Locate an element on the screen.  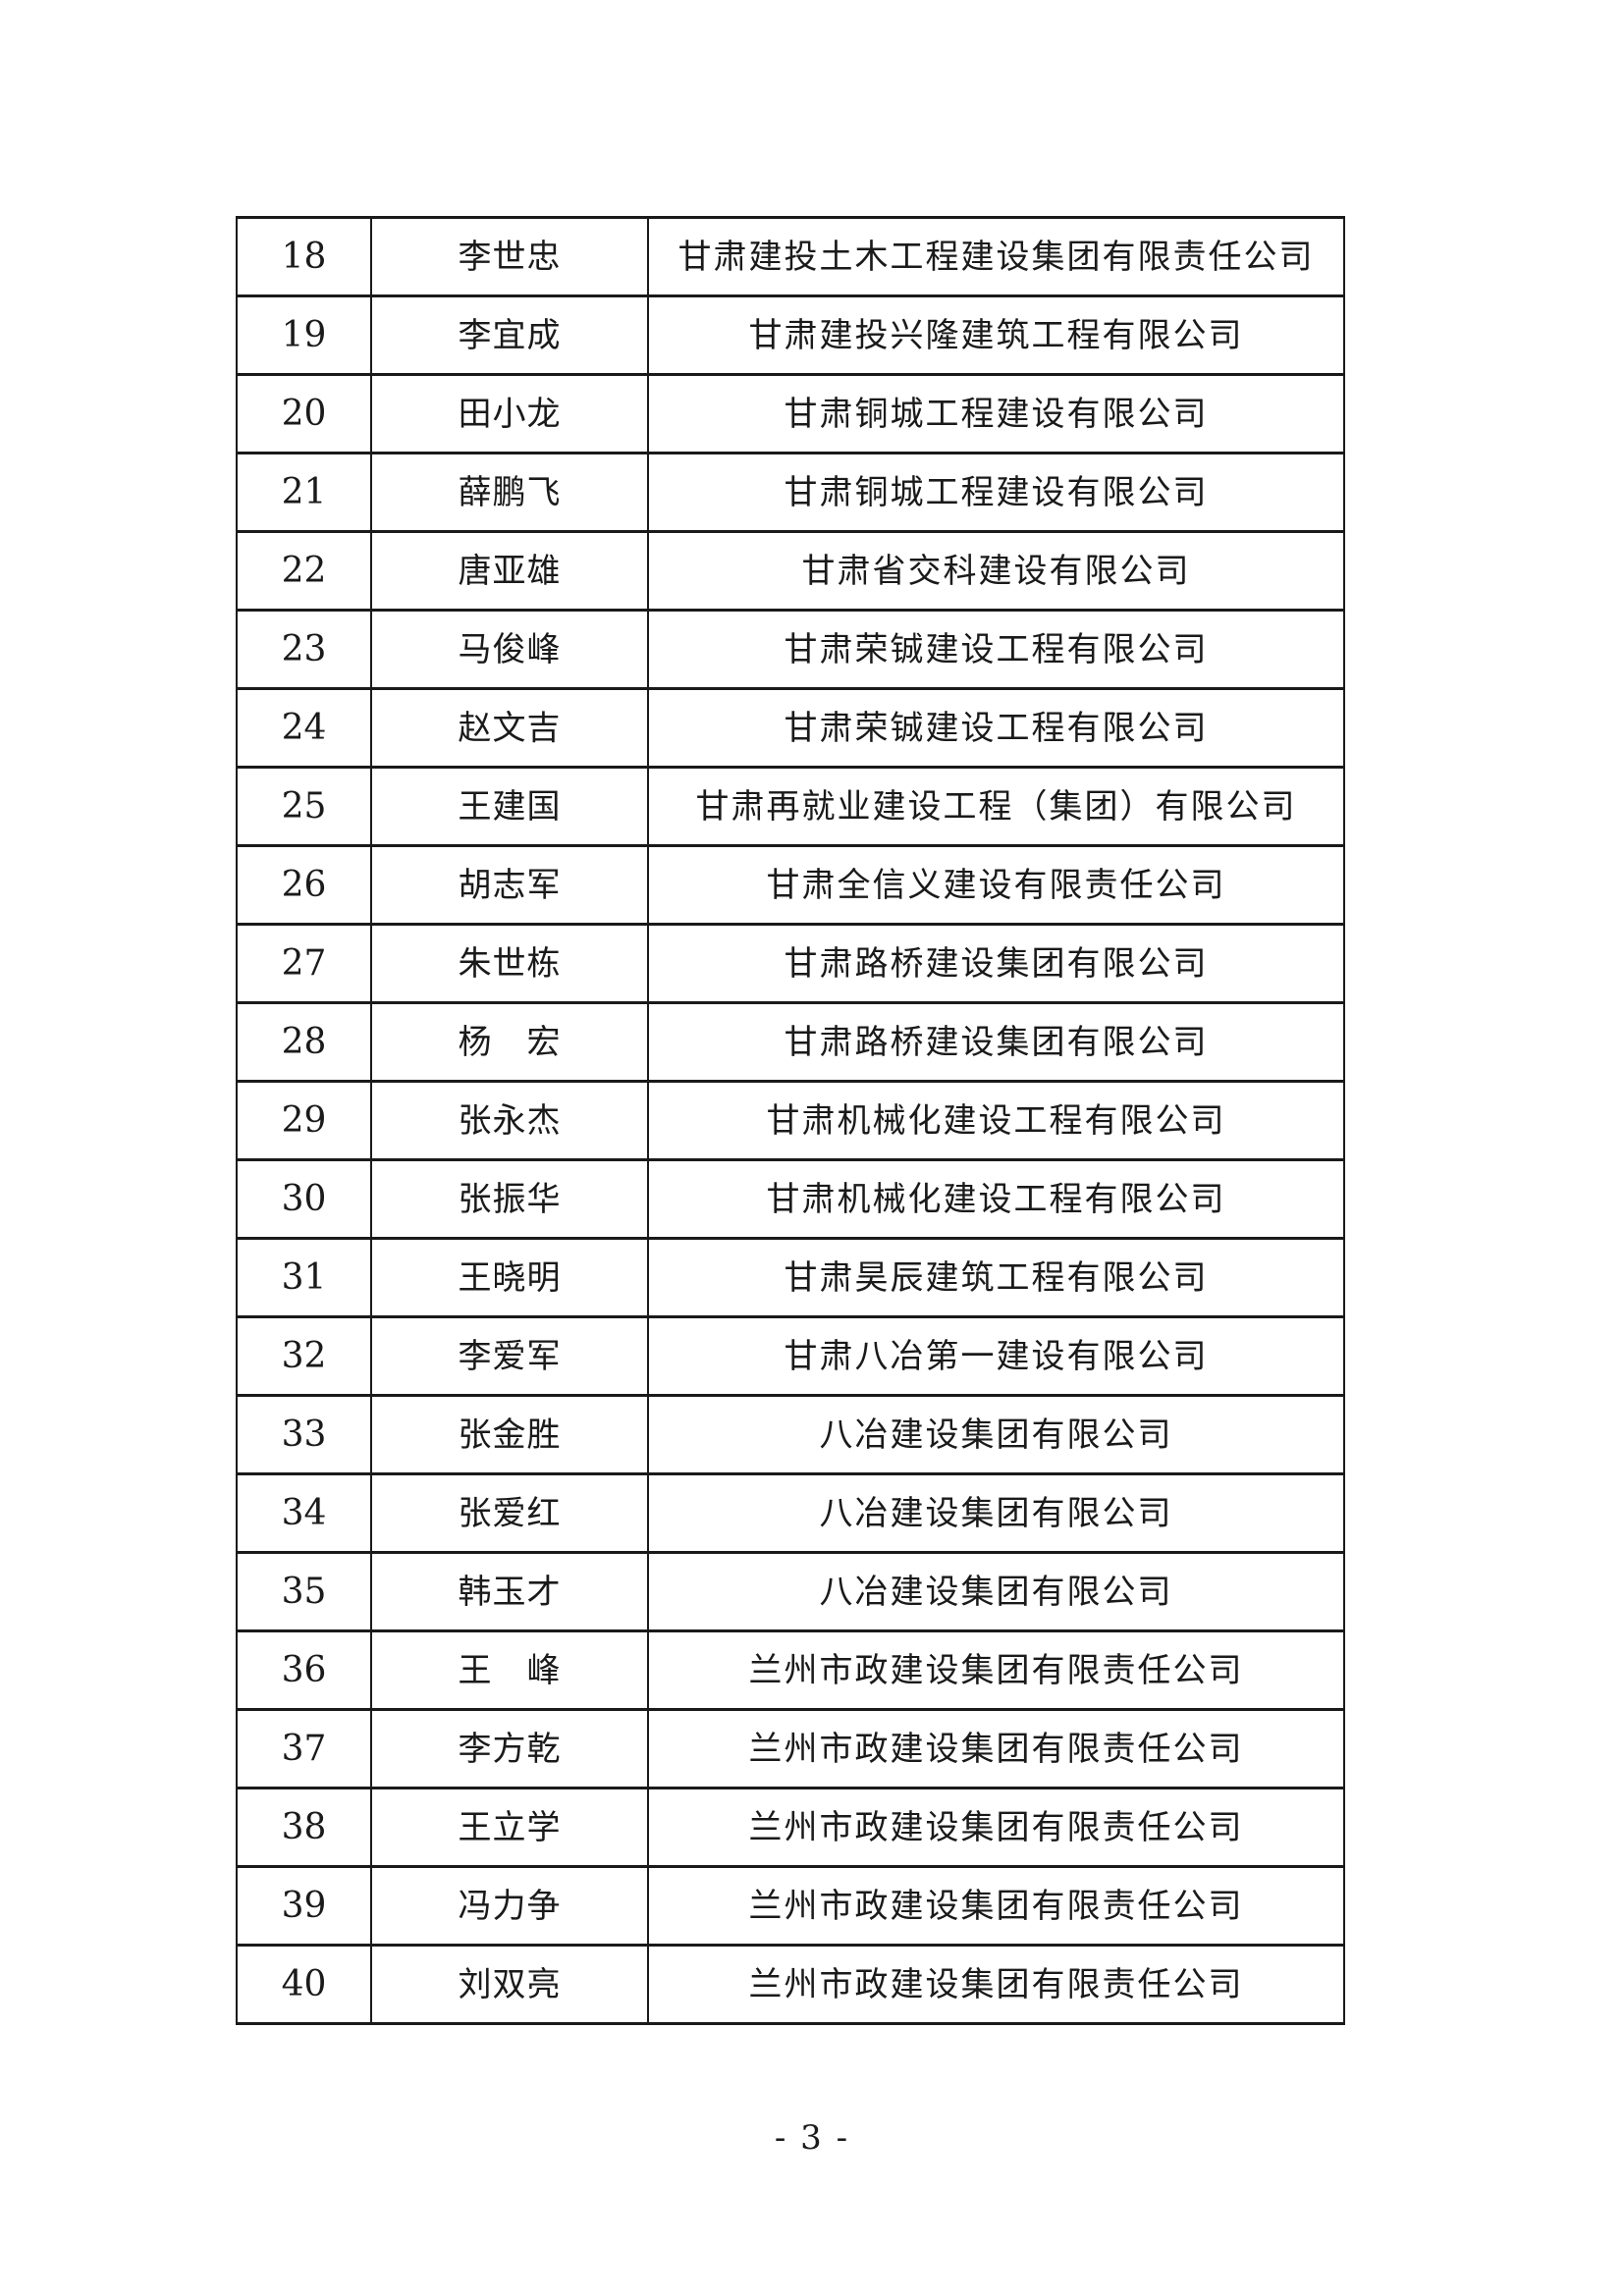
table-row: 22 唐亚雄 甘肃省交科建设有限公司 is located at coordinates (790, 571).